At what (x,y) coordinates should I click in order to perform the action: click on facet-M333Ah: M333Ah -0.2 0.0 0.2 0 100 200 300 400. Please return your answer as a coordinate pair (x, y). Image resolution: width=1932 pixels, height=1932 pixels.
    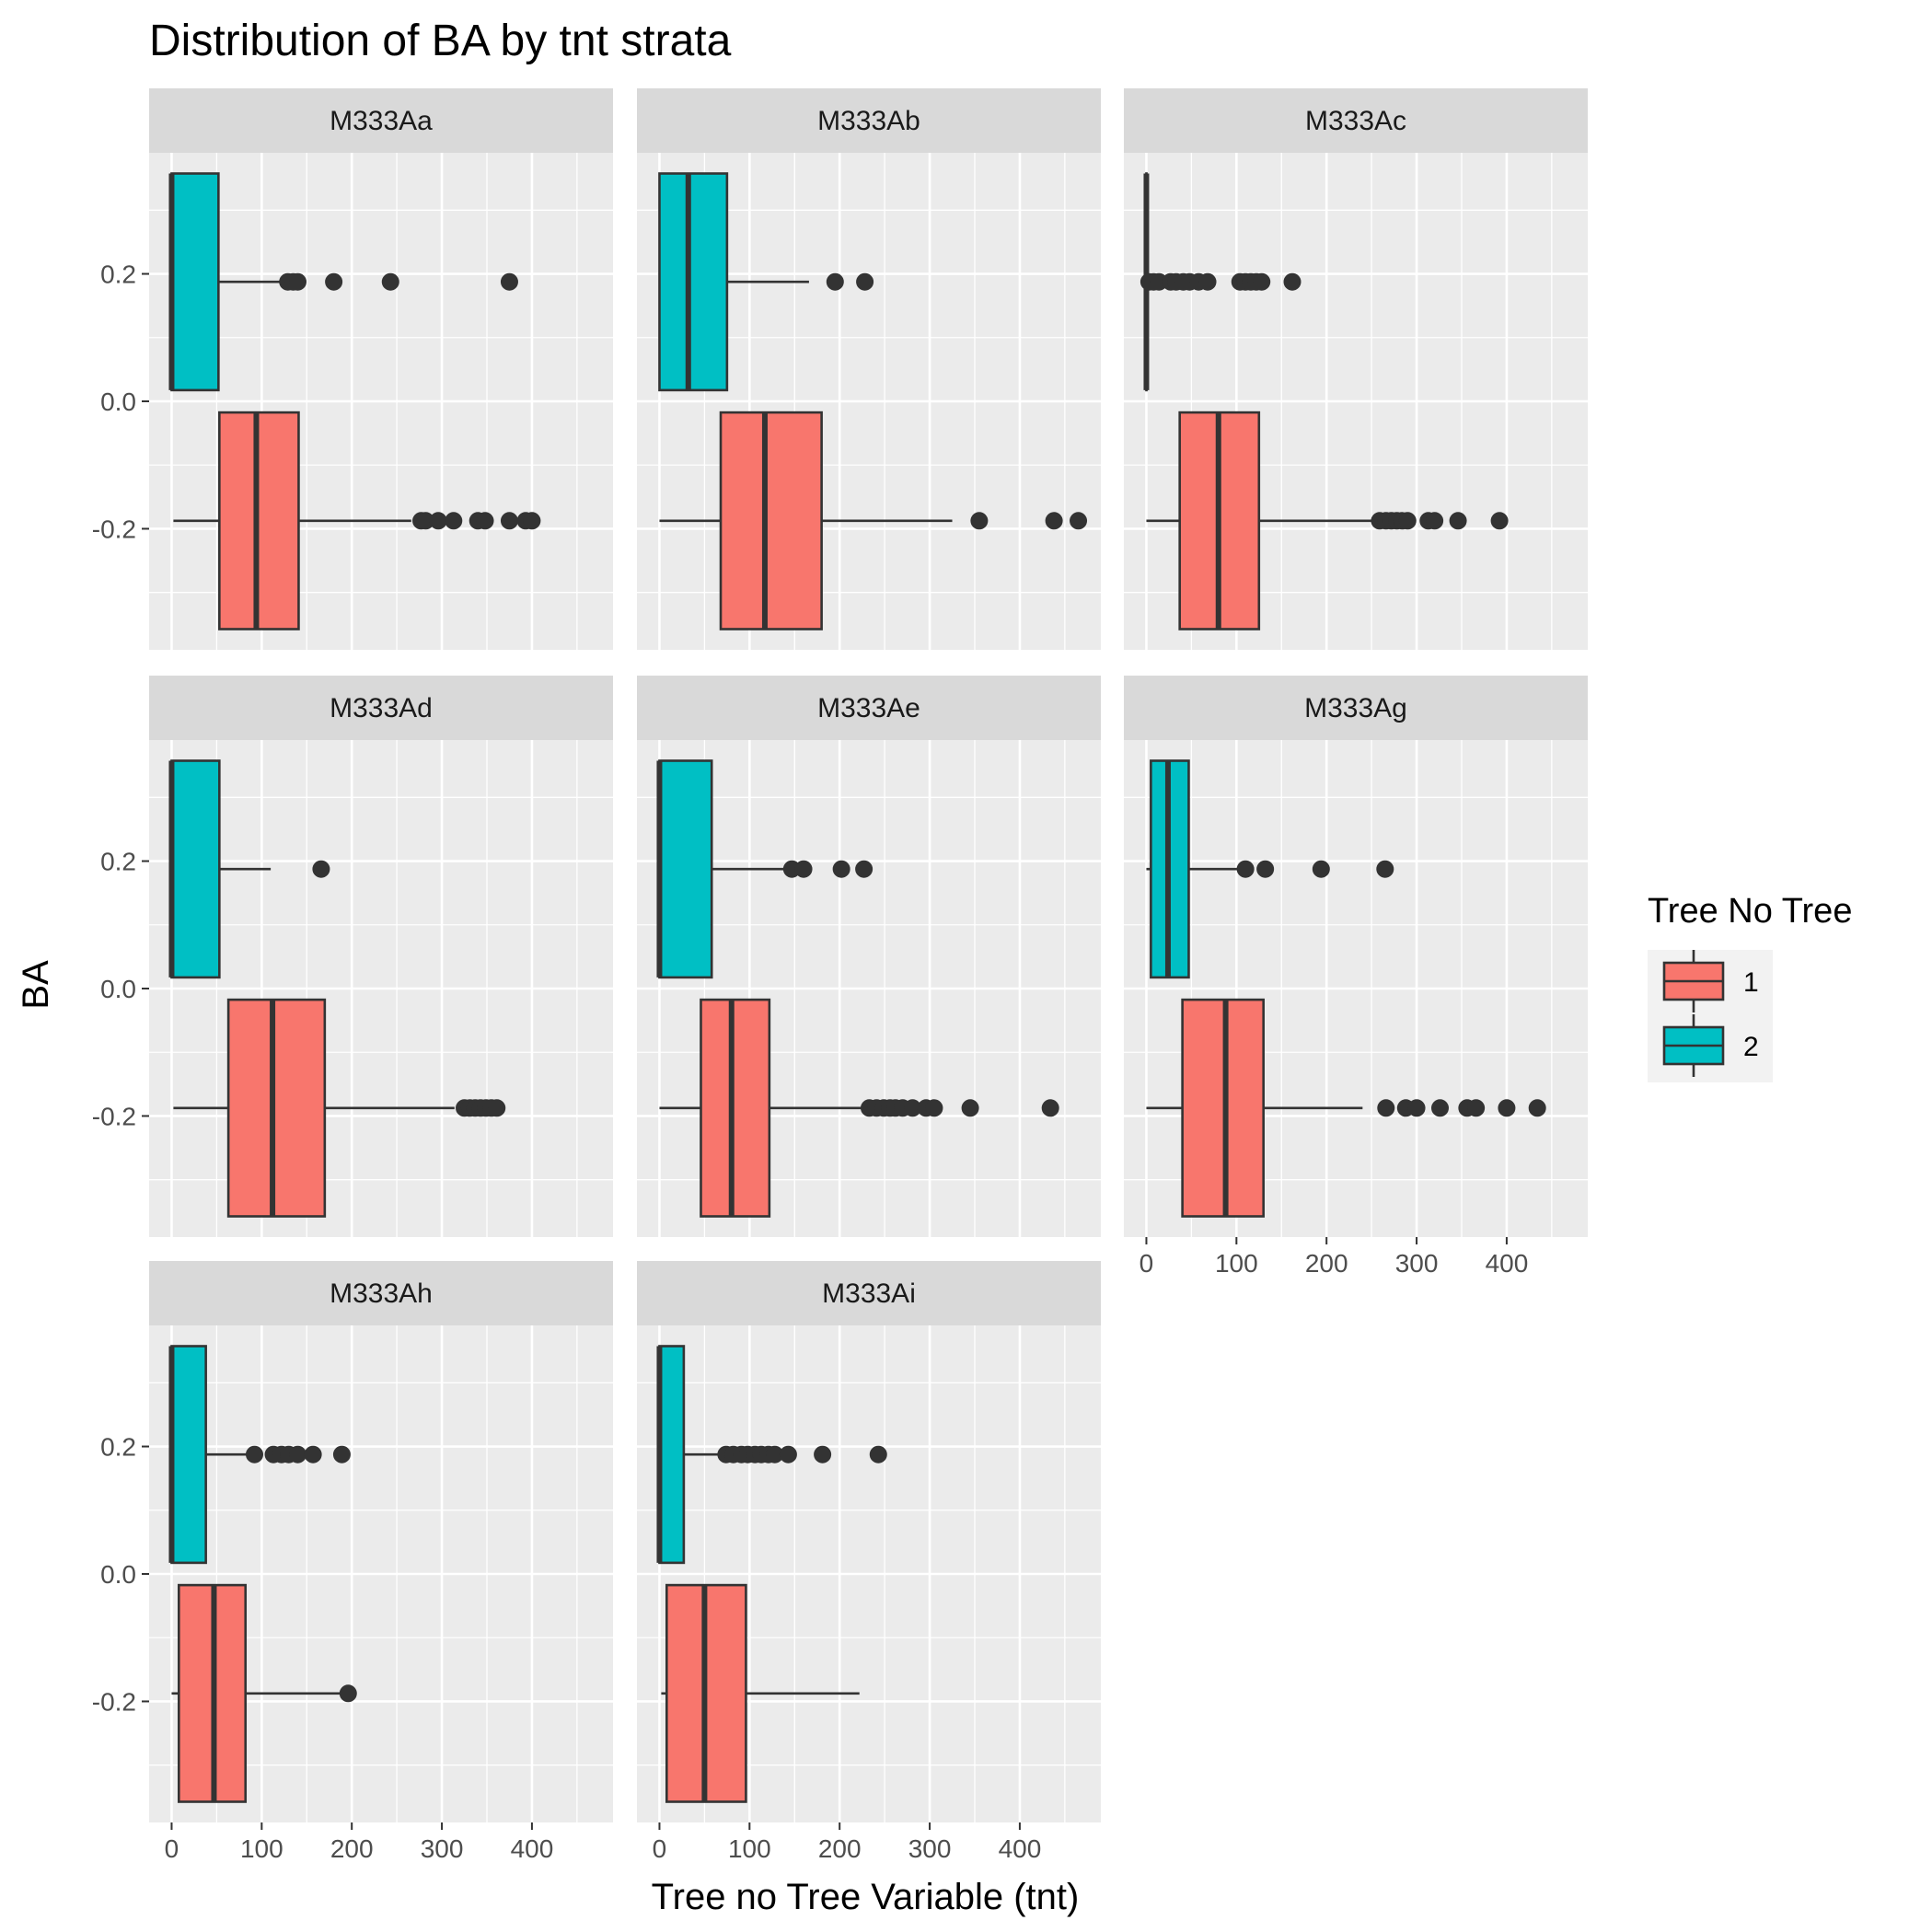
    Looking at the image, I should click on (353, 1562).